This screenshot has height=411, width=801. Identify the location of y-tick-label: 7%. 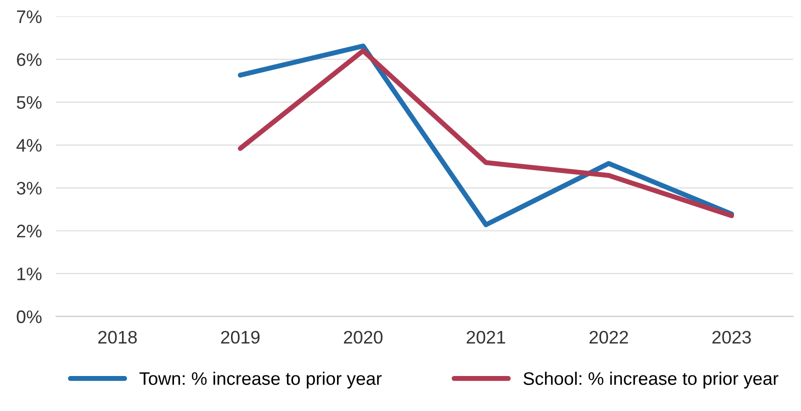
(29, 17).